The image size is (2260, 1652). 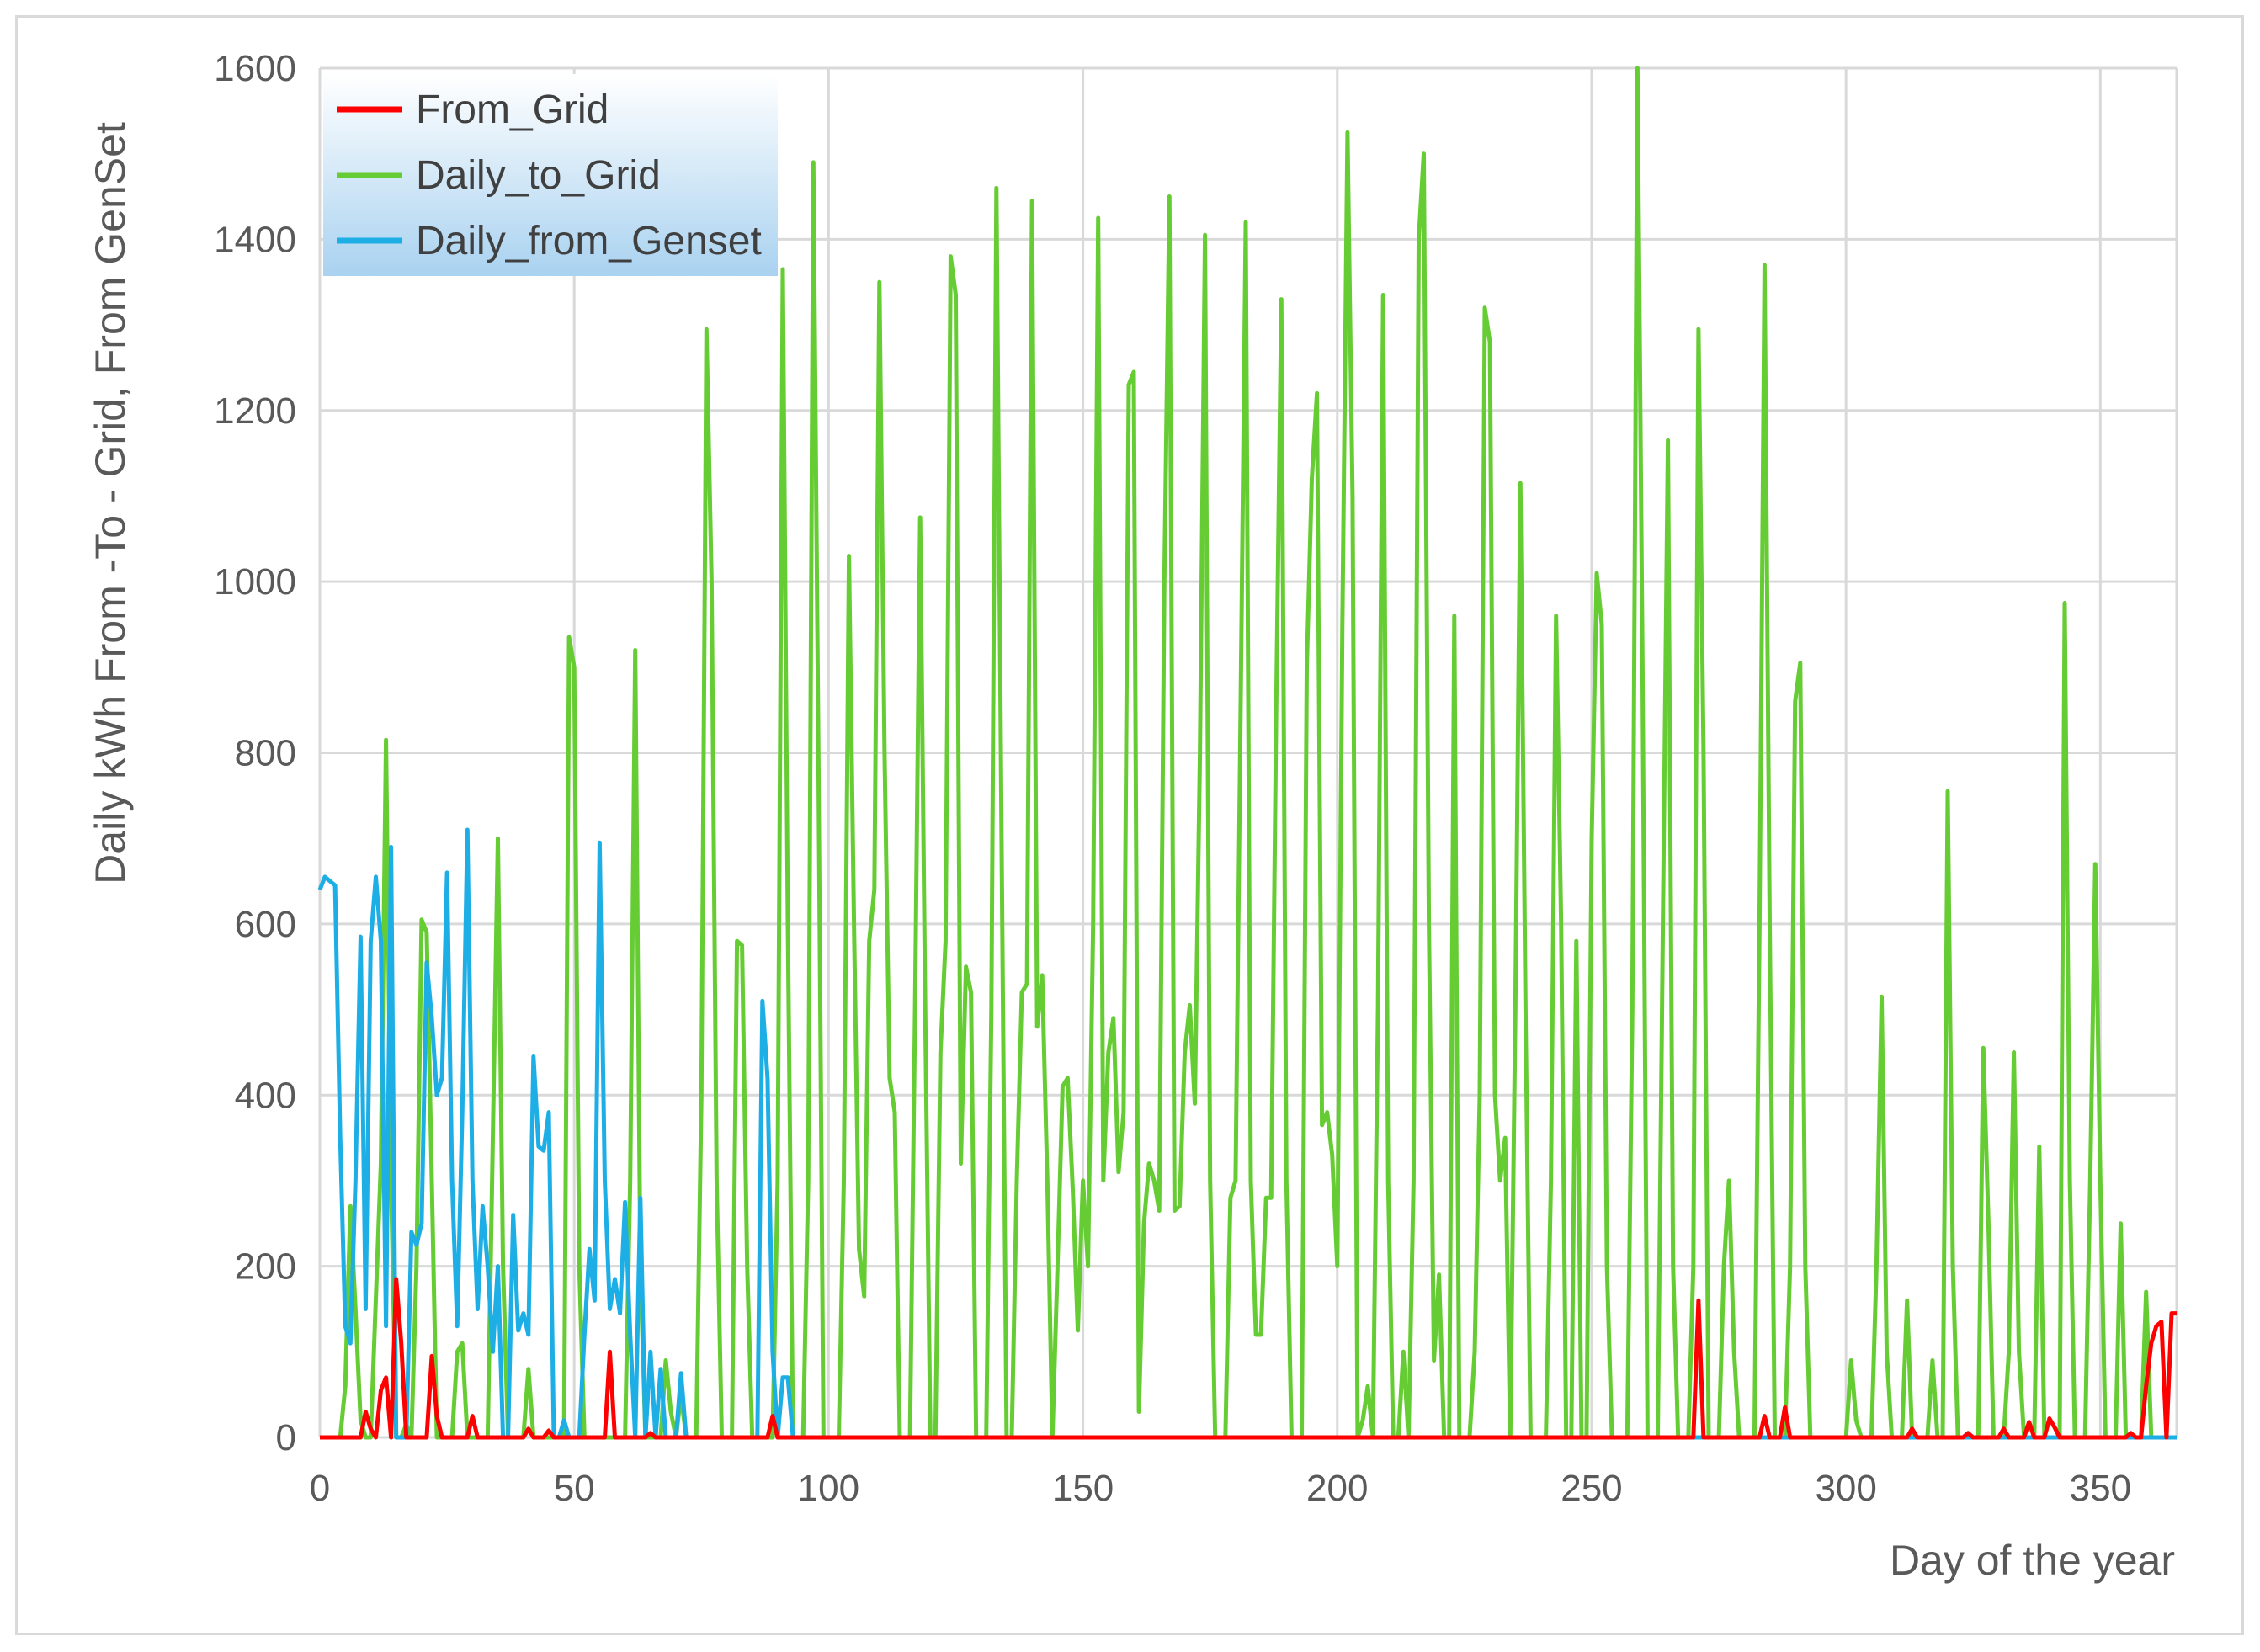 What do you see at coordinates (320, 1488) in the screenshot?
I see `x-tick-label: 0` at bounding box center [320, 1488].